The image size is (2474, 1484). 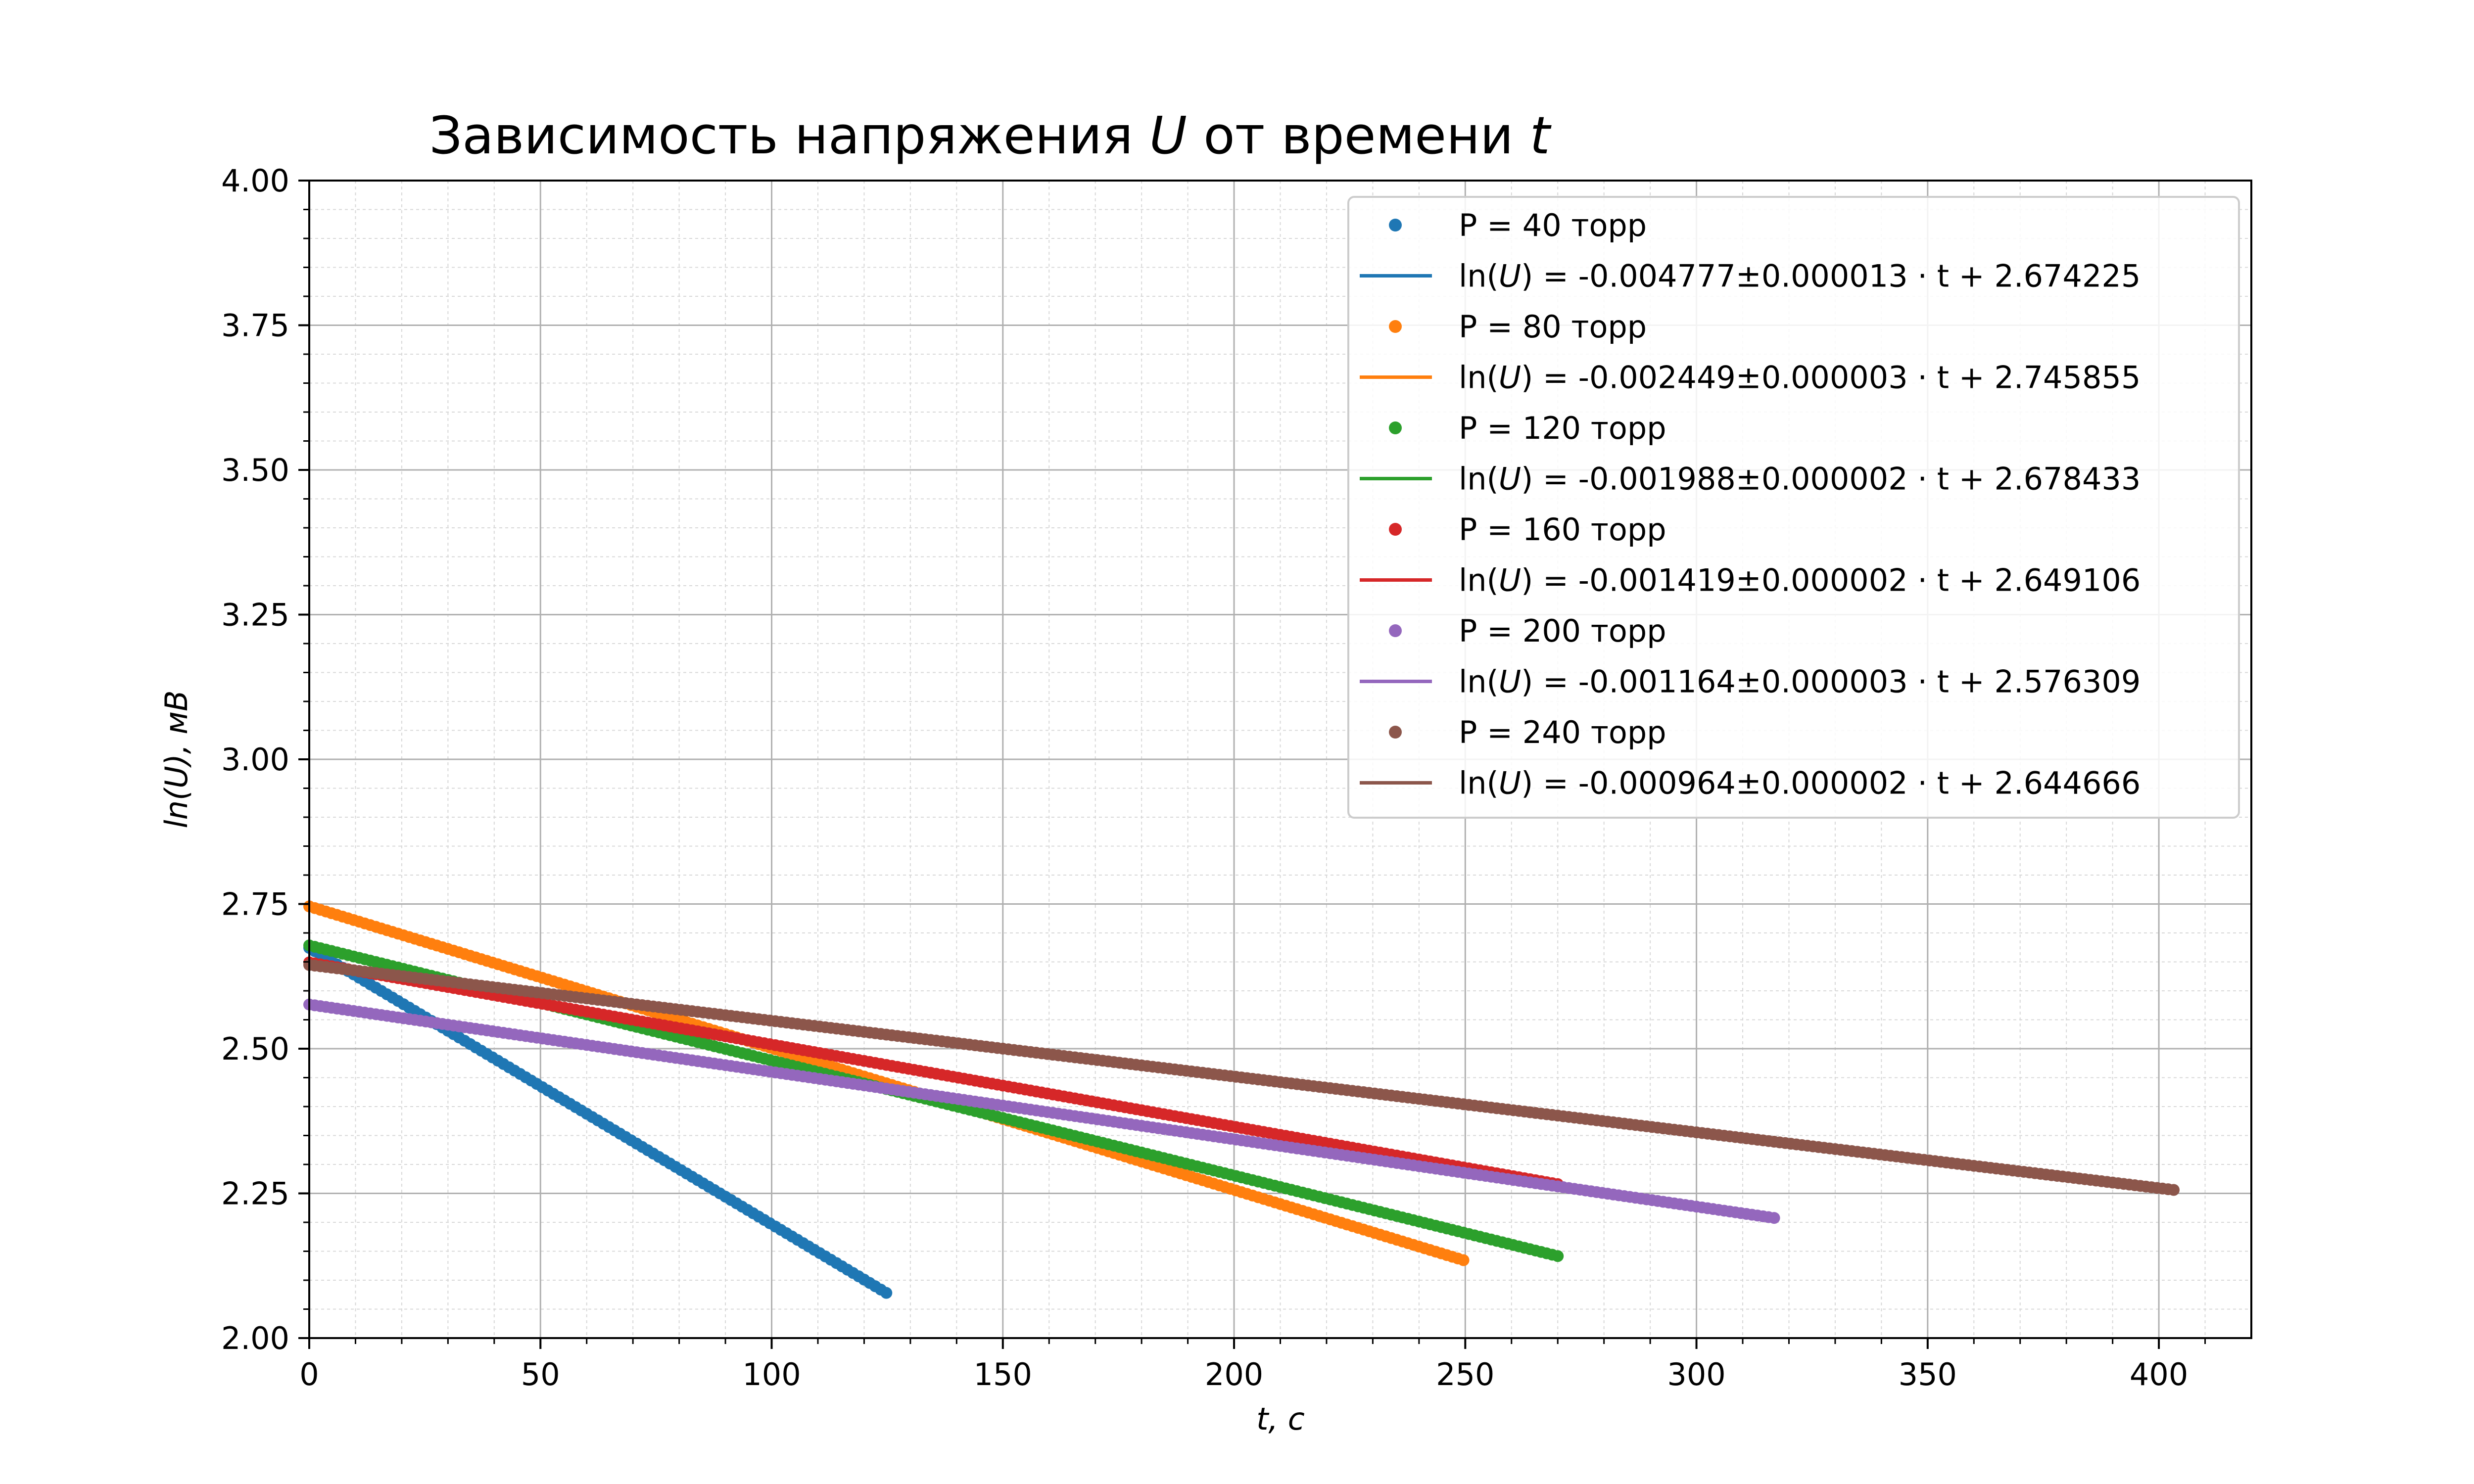 What do you see at coordinates (2159, 1374) in the screenshot?
I see `x-tick-label: 400` at bounding box center [2159, 1374].